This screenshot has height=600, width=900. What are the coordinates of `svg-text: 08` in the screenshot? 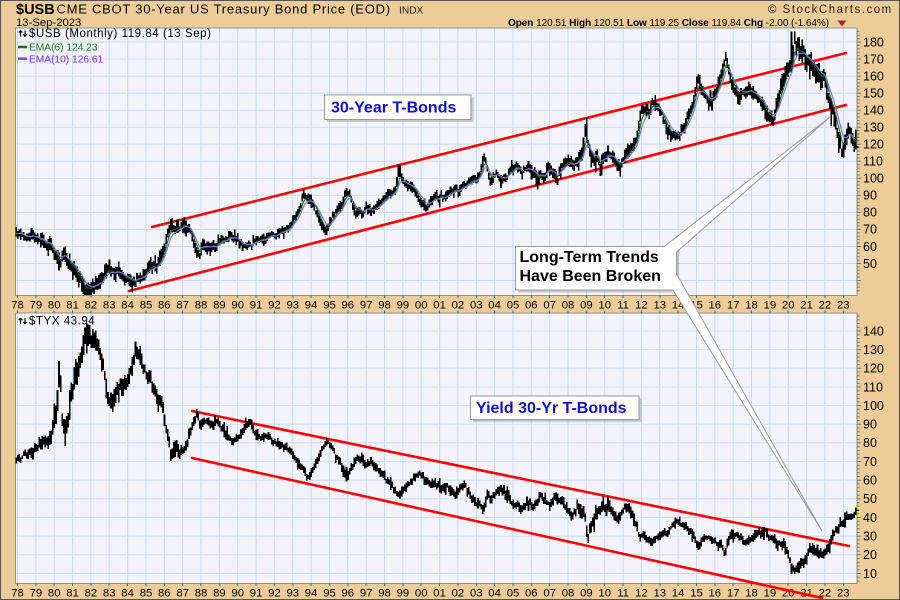 It's located at (568, 594).